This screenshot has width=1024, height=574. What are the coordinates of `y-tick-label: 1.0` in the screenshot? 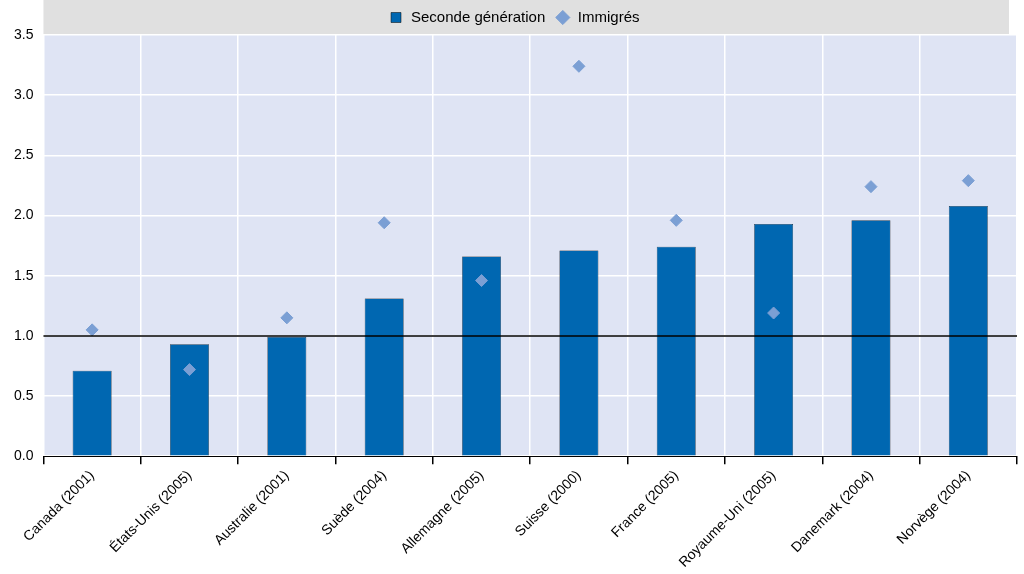 It's located at (23, 334).